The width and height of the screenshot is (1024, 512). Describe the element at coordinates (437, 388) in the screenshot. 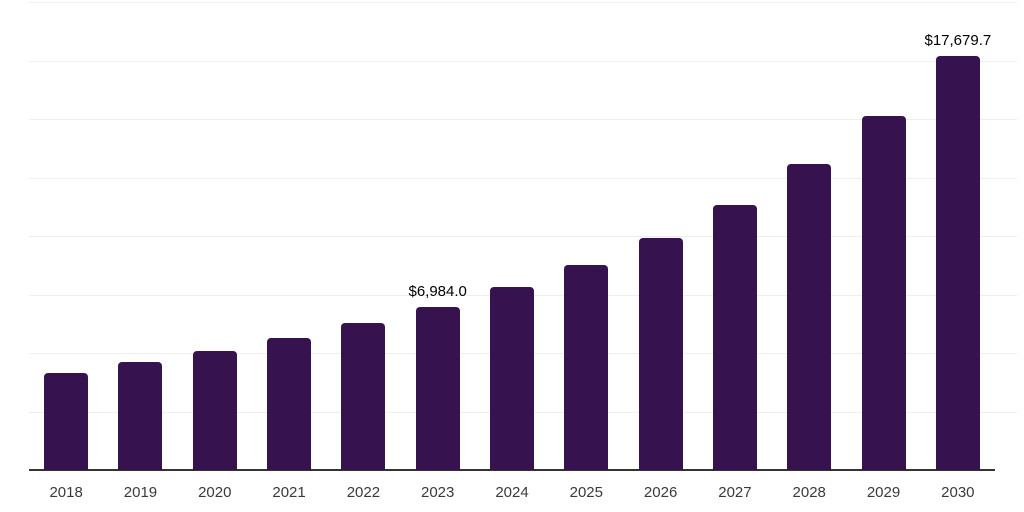

I see `bar-2023` at that location.